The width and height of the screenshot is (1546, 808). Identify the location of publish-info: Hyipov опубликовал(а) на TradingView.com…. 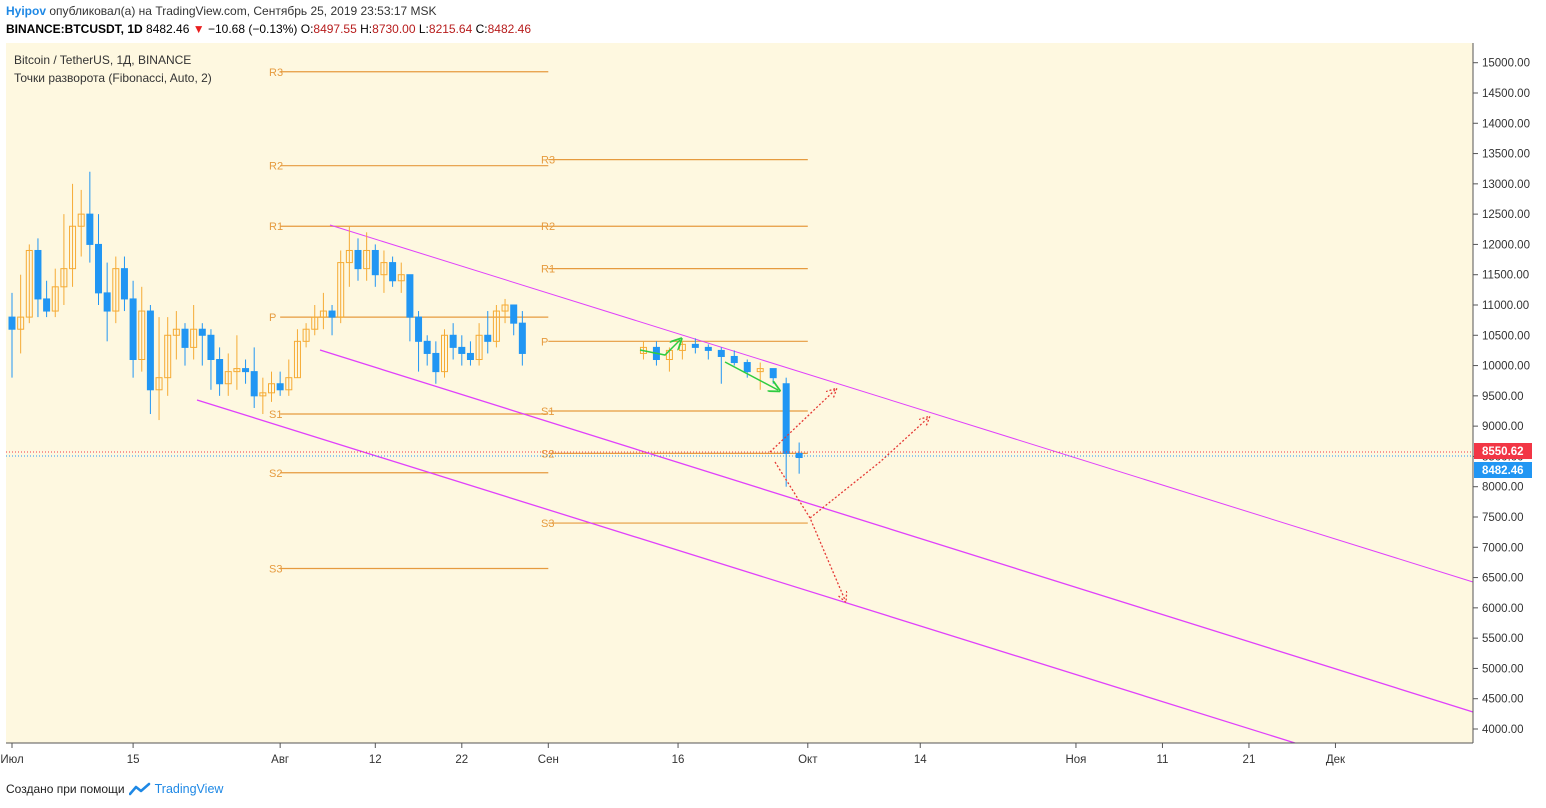
(221, 11).